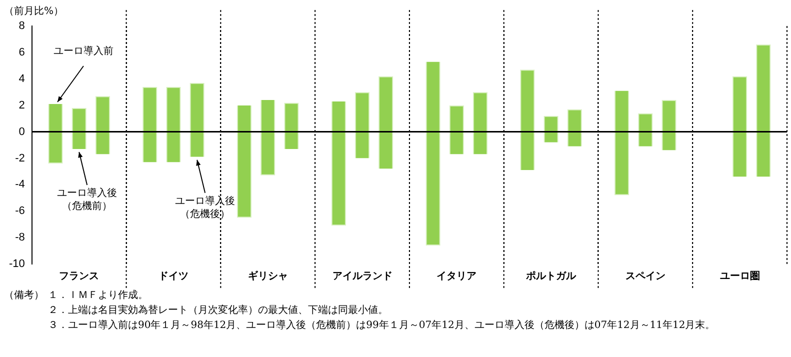  Describe the element at coordinates (20, 238) in the screenshot. I see `y-tick-label: -8` at that location.